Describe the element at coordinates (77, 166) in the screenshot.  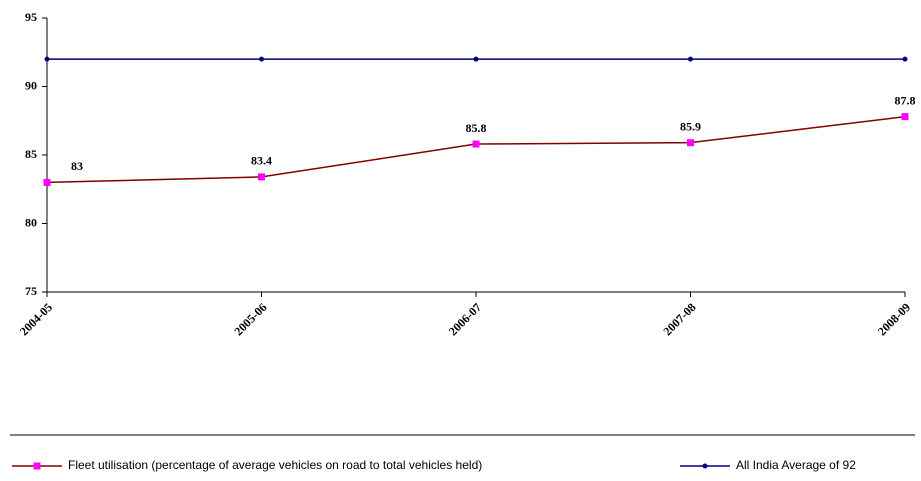
I see `data-label: 83` at that location.